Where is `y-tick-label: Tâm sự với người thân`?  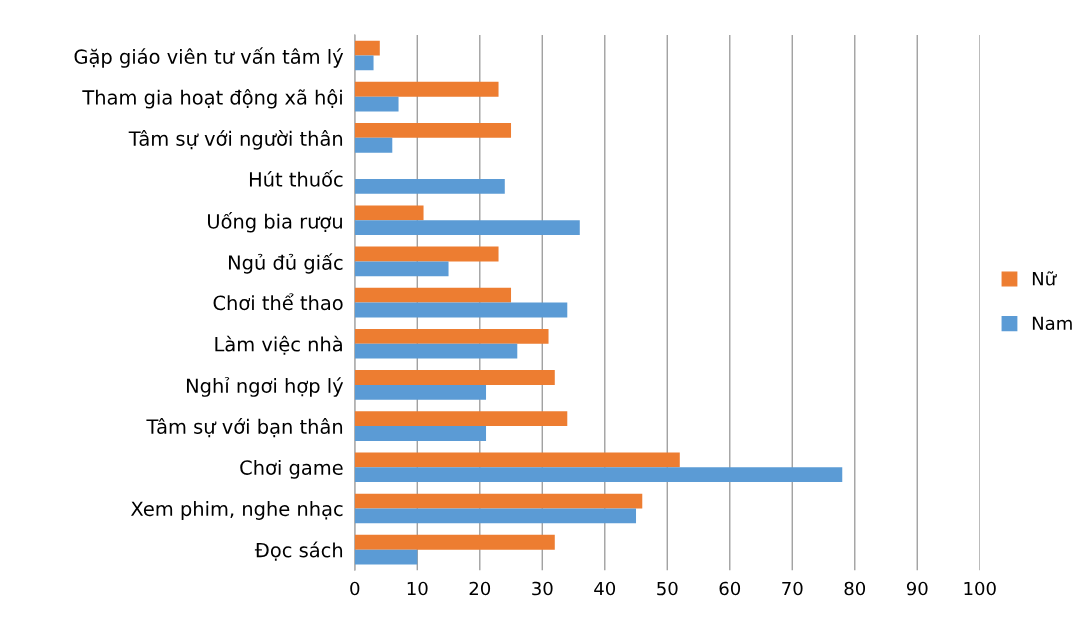
y-tick-label: Tâm sự với người thân is located at coordinates (235, 140).